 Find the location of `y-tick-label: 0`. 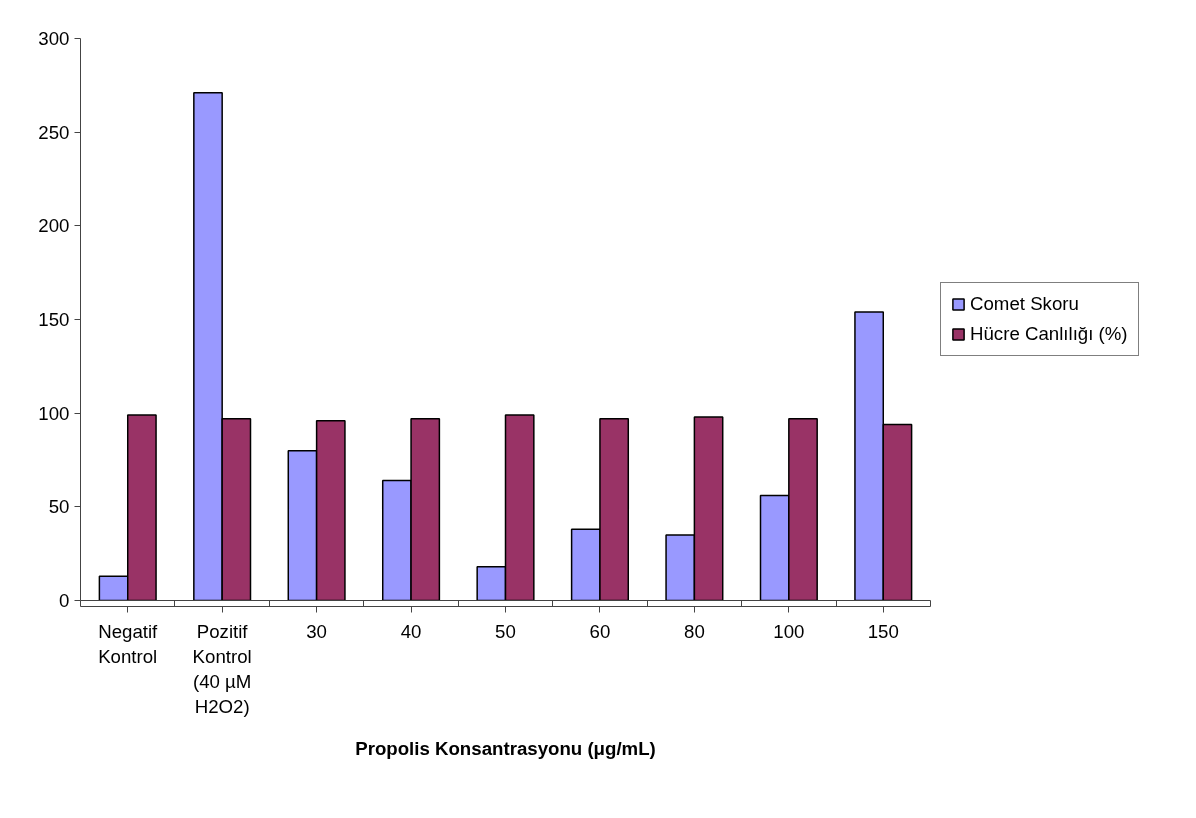

y-tick-label: 0 is located at coordinates (64, 600).